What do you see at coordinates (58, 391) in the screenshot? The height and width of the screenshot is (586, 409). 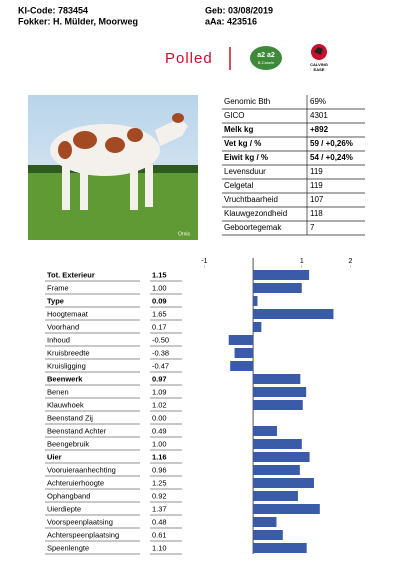 I see `category-label: Benen` at bounding box center [58, 391].